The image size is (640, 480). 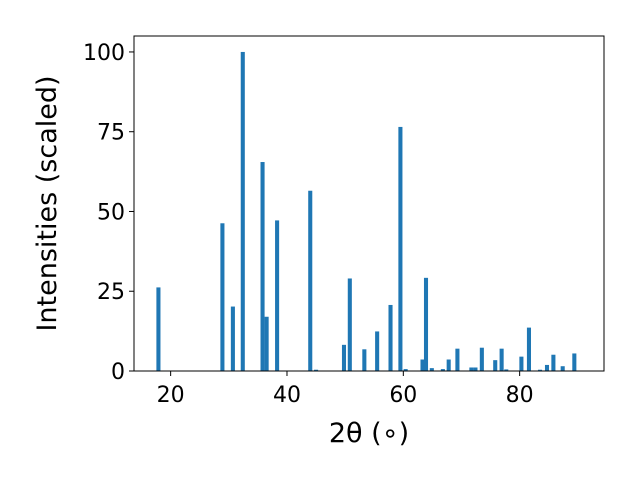 I want to click on x-tick-label: 60, so click(x=403, y=395).